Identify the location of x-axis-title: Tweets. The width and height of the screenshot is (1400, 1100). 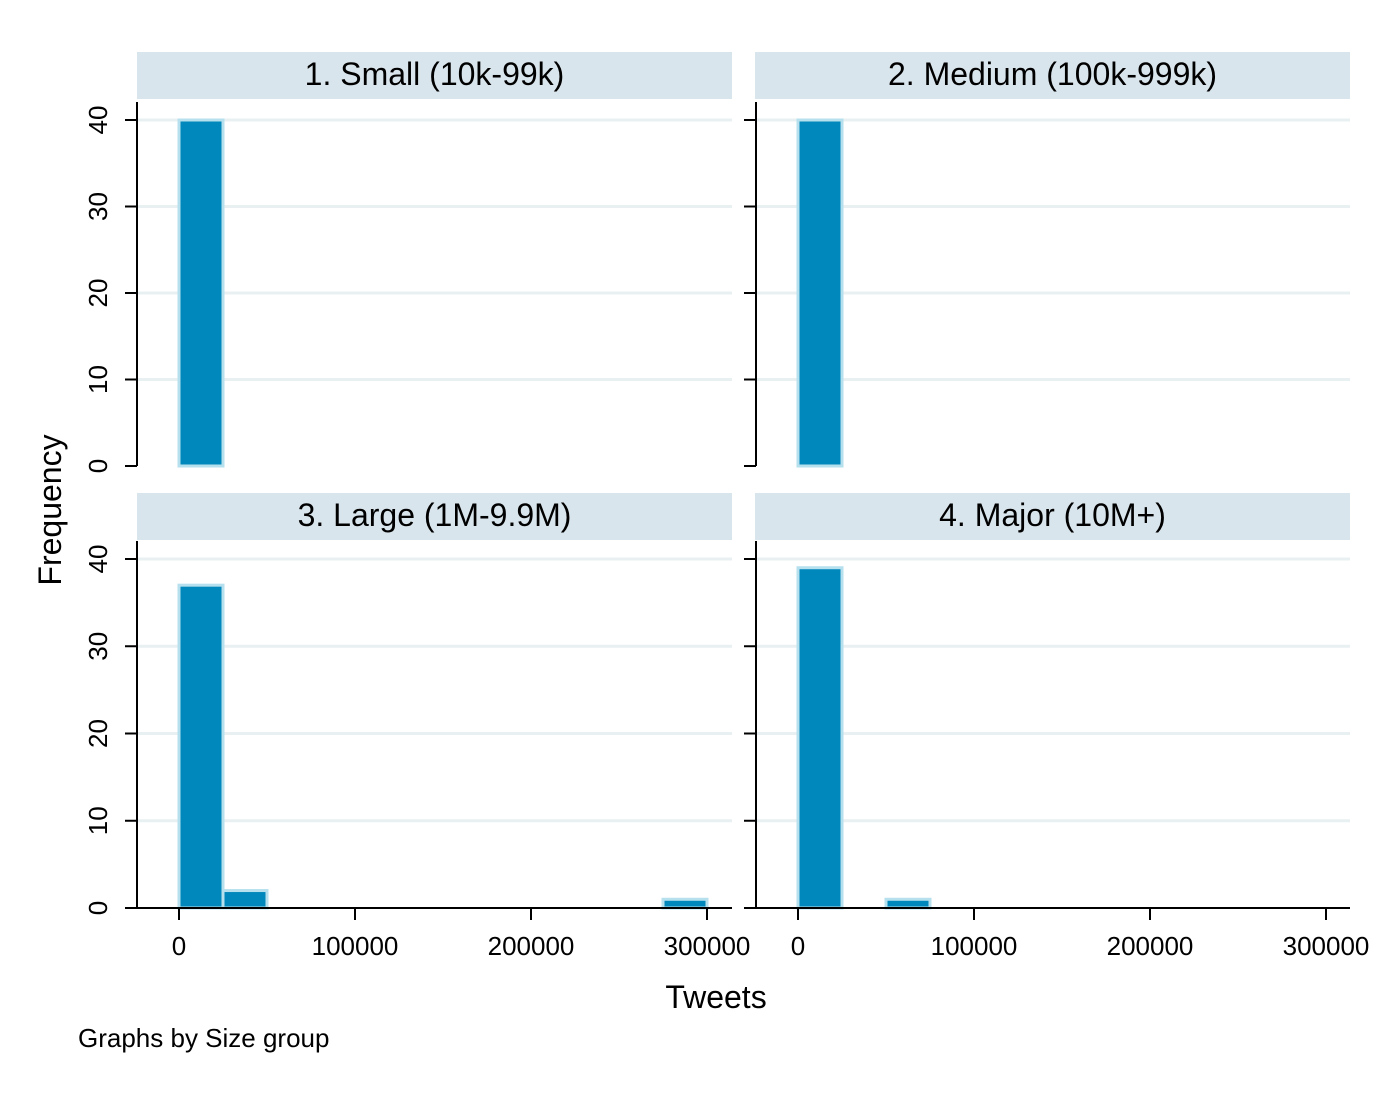
(715, 997).